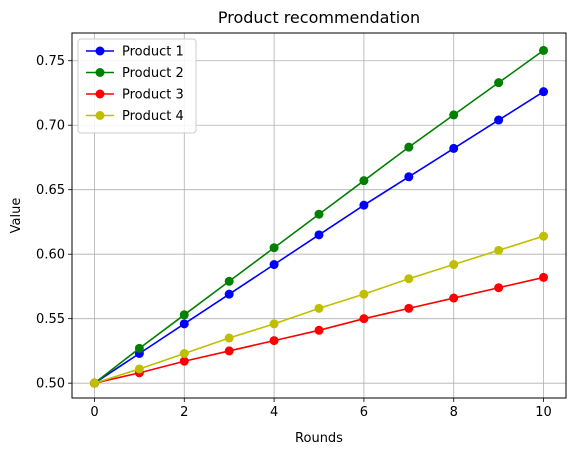 Image resolution: width=576 pixels, height=455 pixels. Describe the element at coordinates (50, 126) in the screenshot. I see `y-tick-label: 0.70` at that location.